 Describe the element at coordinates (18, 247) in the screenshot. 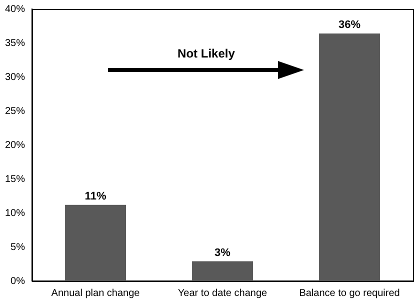

I see `y-tick-label: 5%` at that location.